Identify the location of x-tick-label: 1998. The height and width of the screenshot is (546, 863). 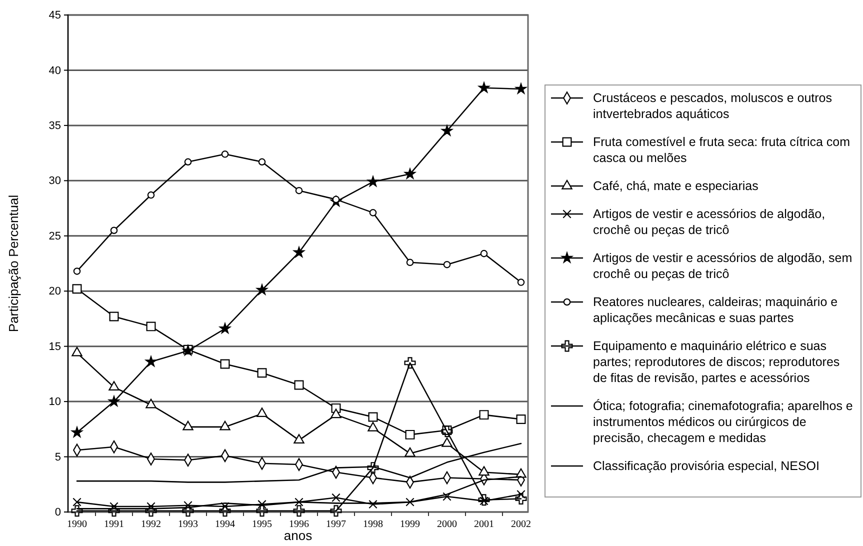
(373, 524).